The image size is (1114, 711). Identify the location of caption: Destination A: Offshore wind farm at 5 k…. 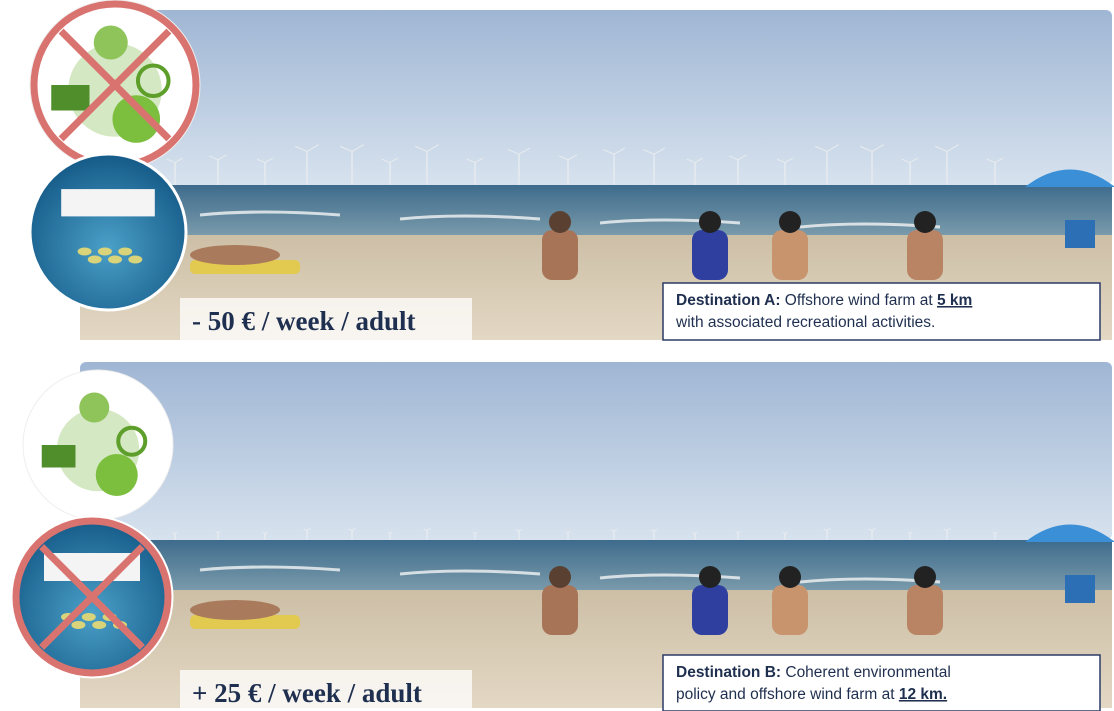
(824, 300).